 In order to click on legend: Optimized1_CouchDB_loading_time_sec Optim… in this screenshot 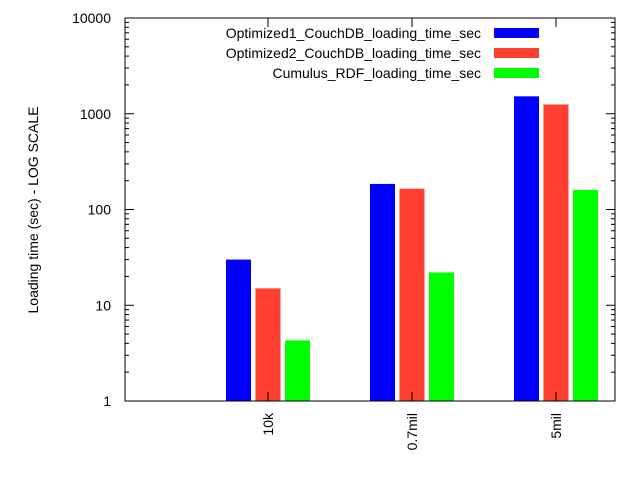, I will do `click(382, 53)`.